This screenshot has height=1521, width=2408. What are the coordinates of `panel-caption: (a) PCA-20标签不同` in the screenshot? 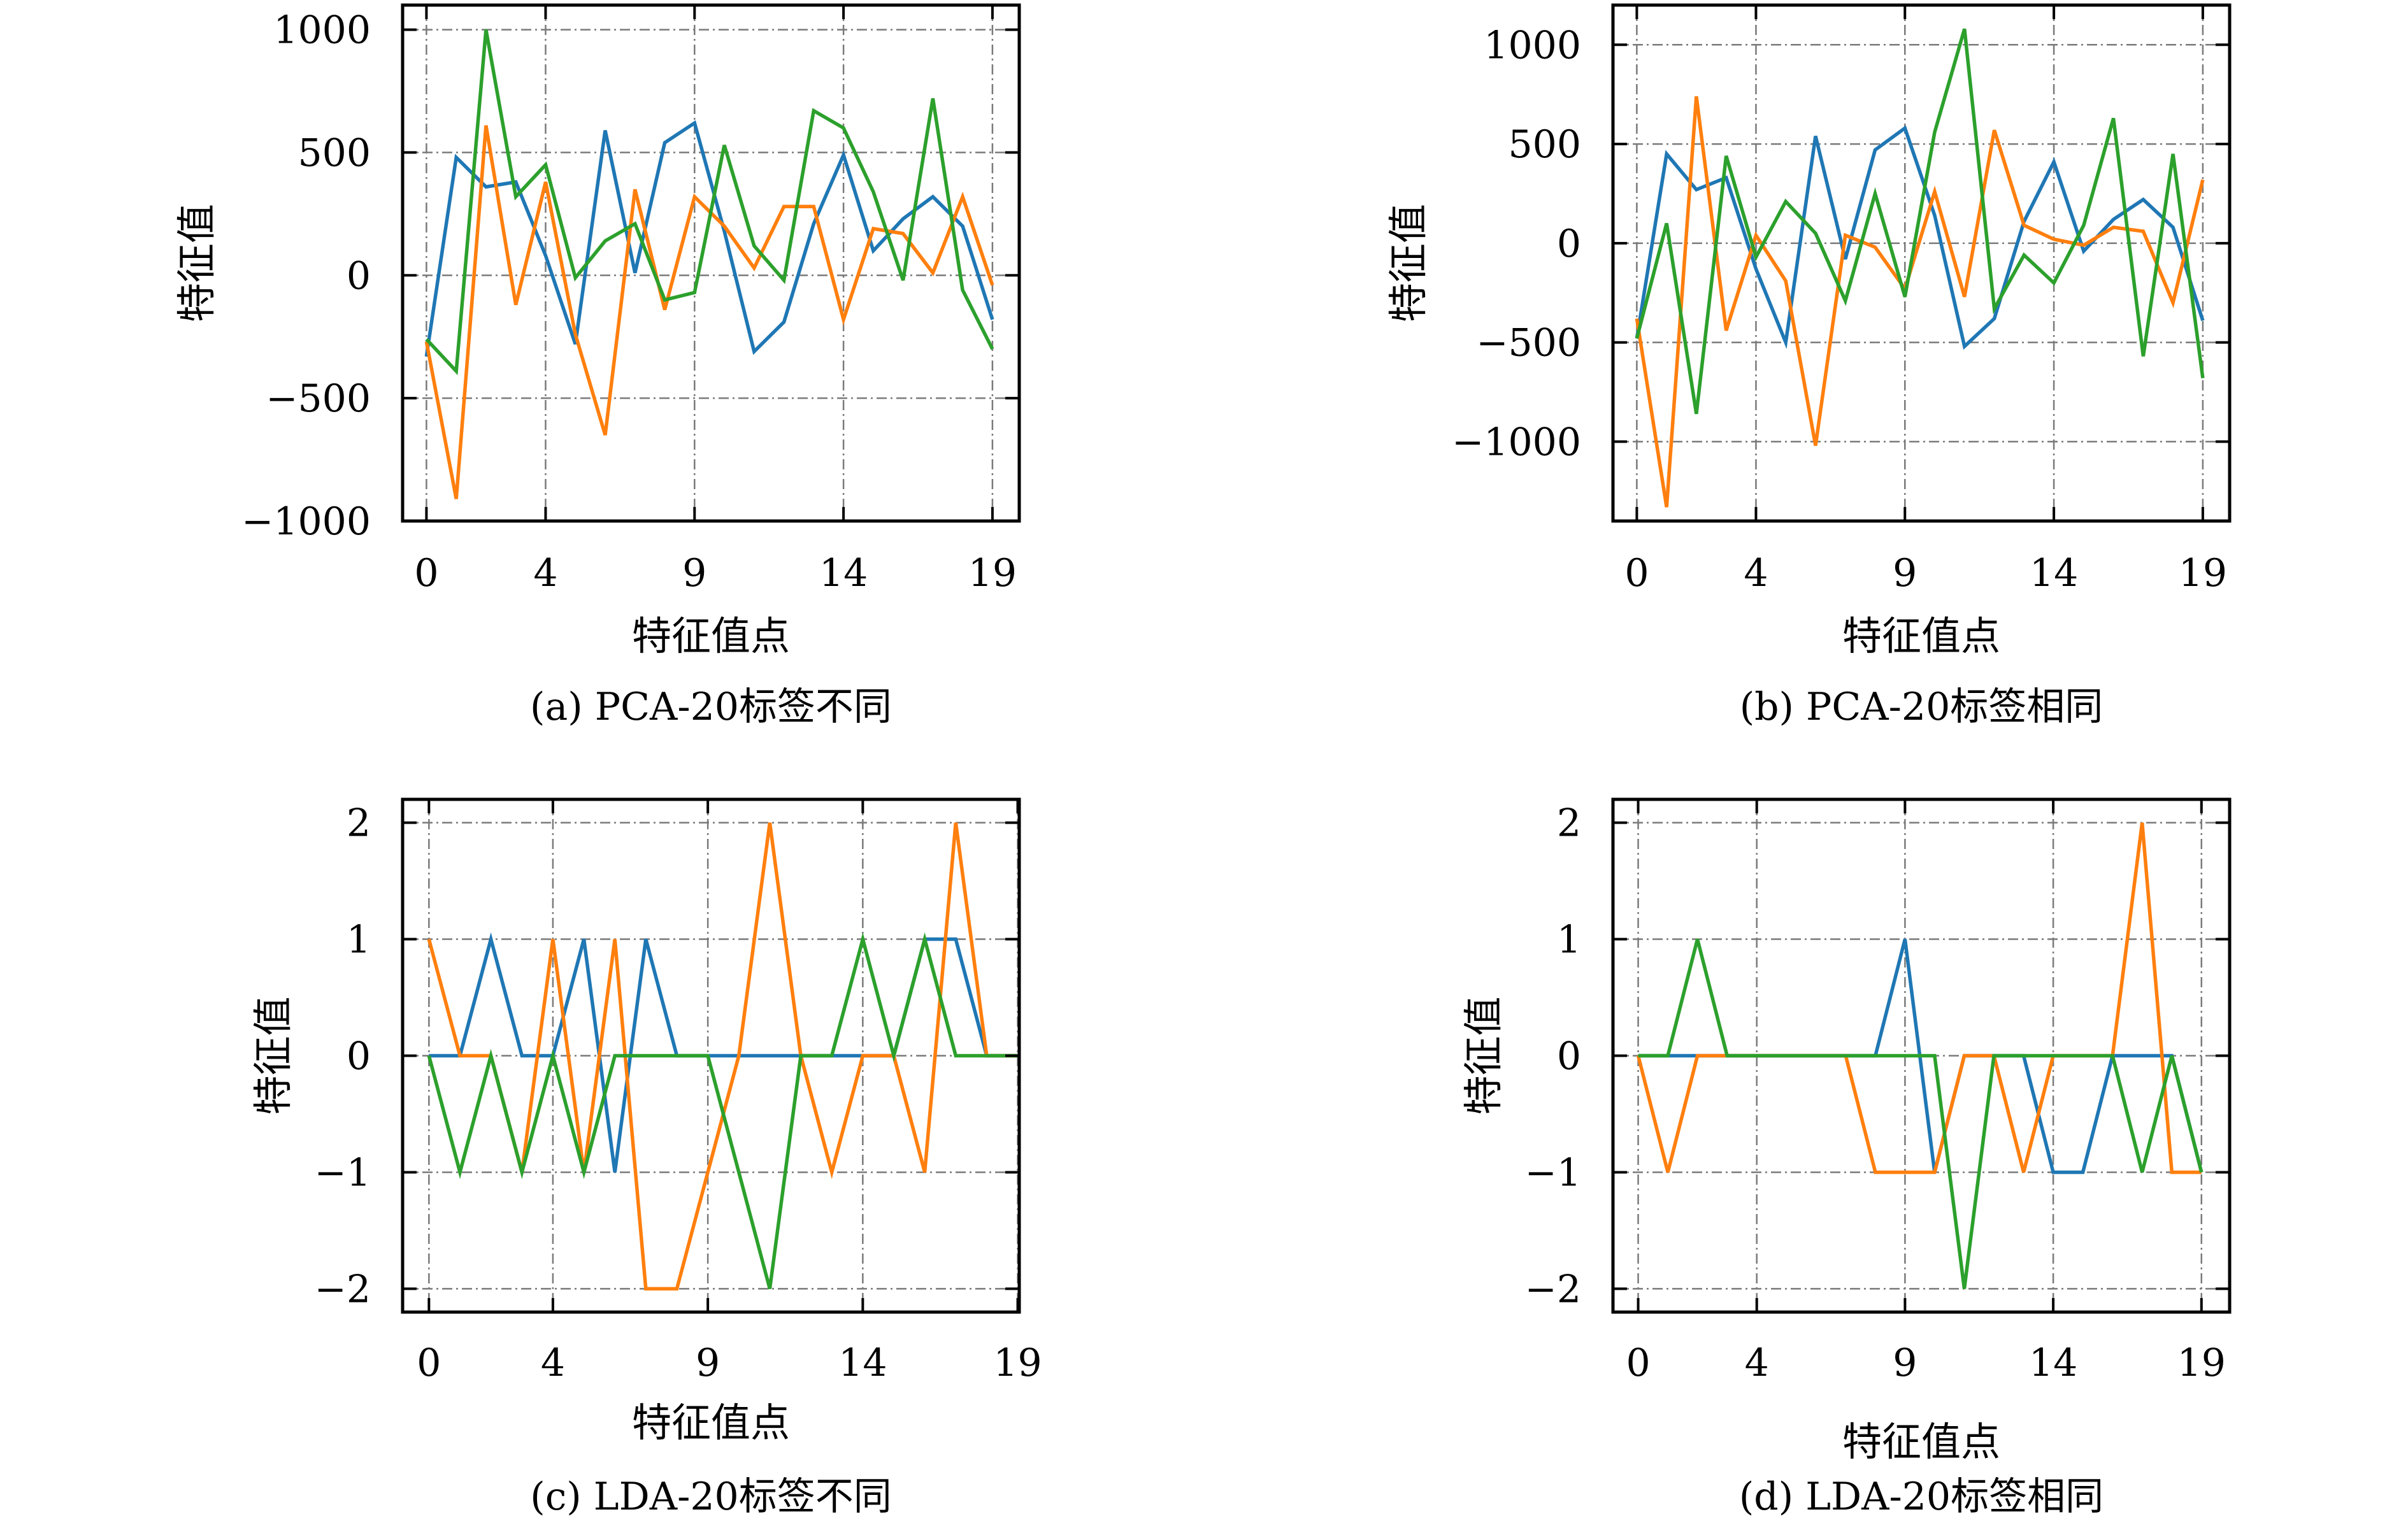 It's located at (711, 707).